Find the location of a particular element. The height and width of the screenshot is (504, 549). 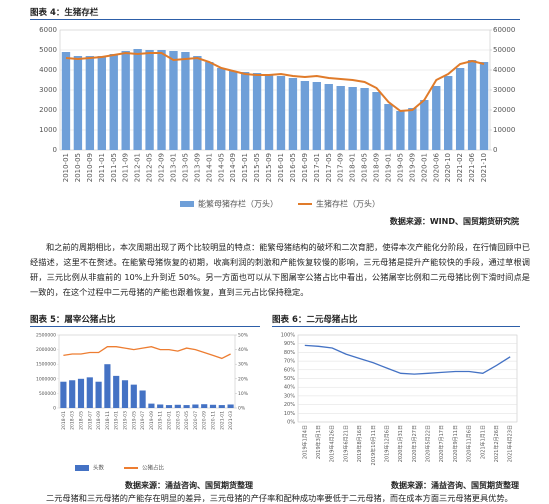

x-tick-label: 2019-07 is located at coordinates (143, 420).